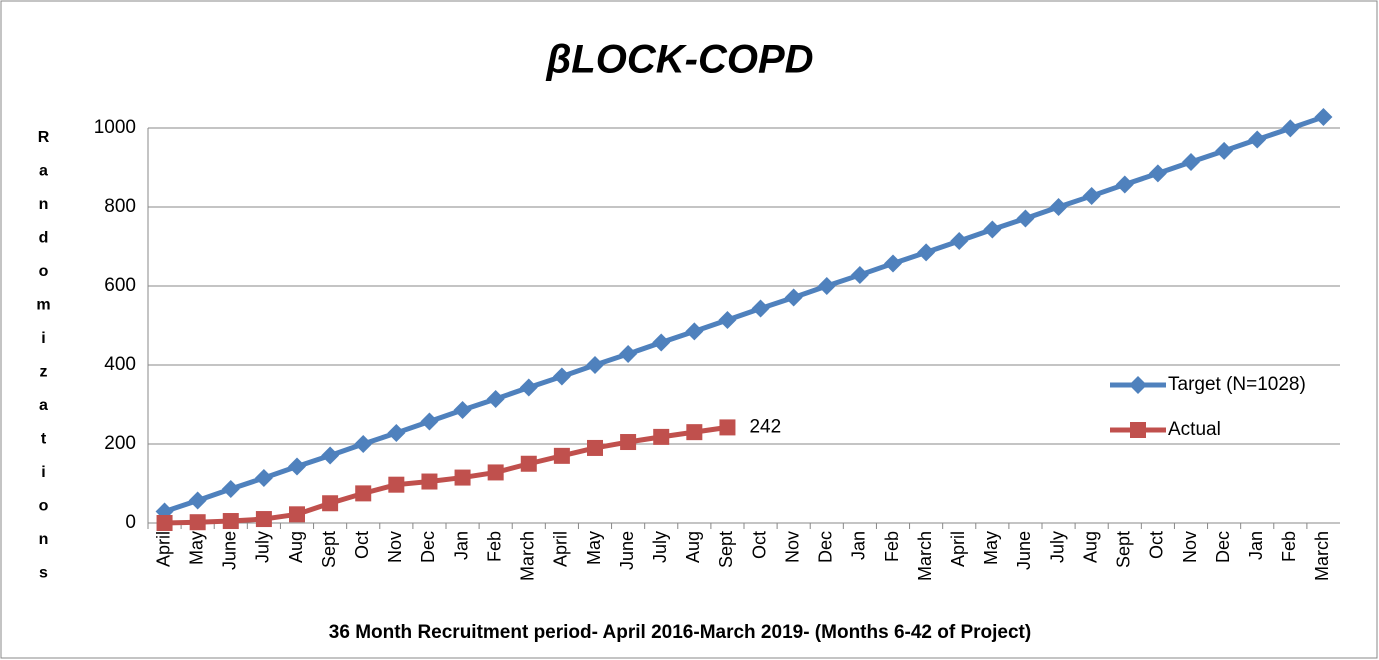  Describe the element at coordinates (1237, 384) in the screenshot. I see `legend-label: Target (N=1028)` at that location.